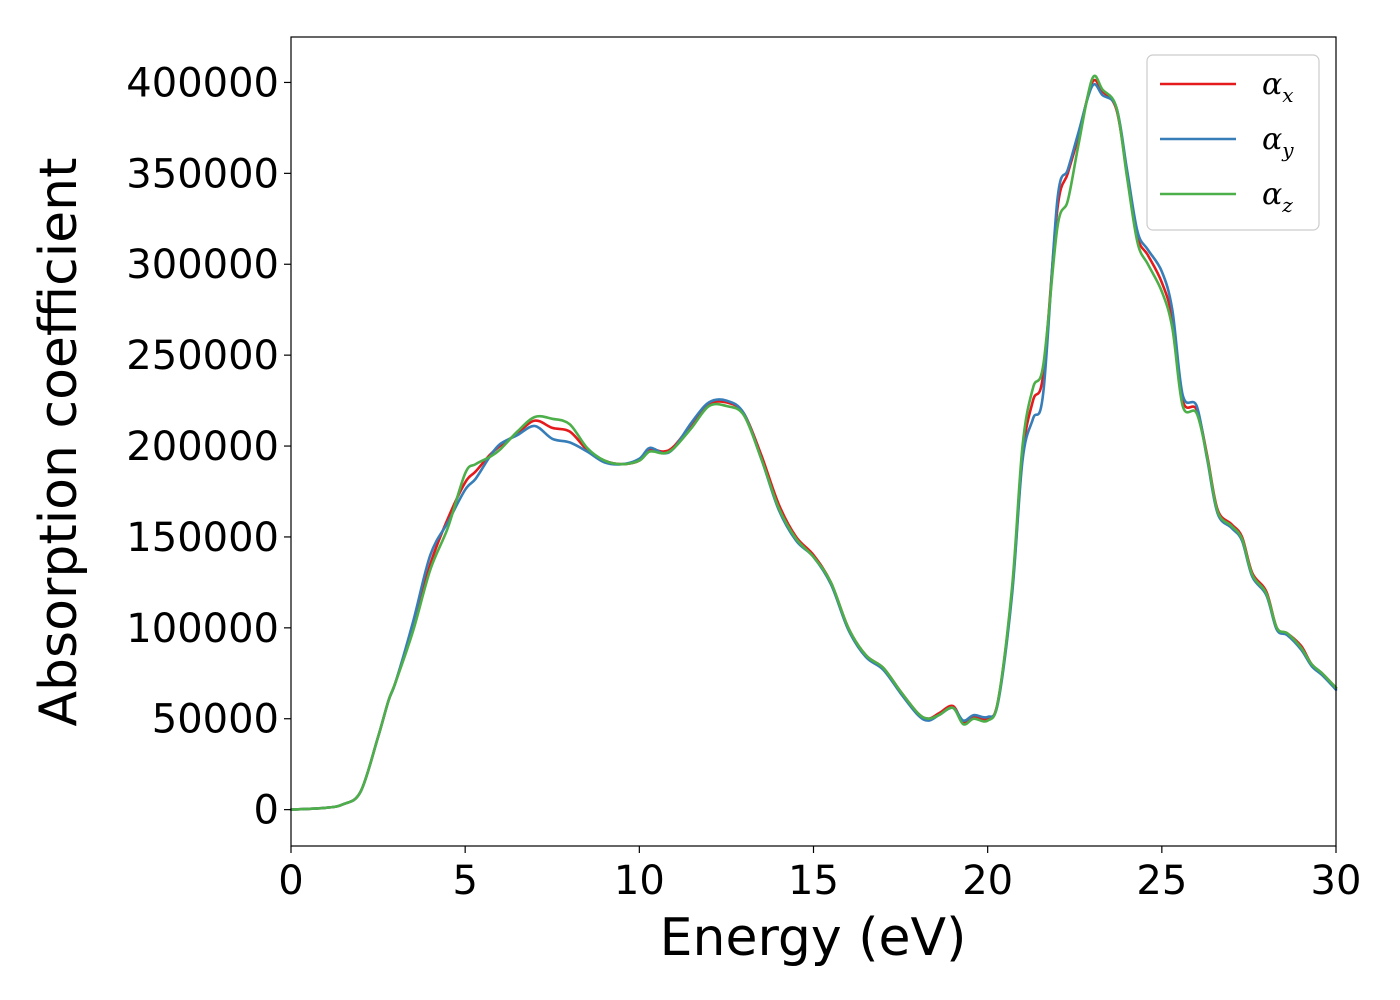  What do you see at coordinates (202, 174) in the screenshot?
I see `y-tick-label: 350000` at bounding box center [202, 174].